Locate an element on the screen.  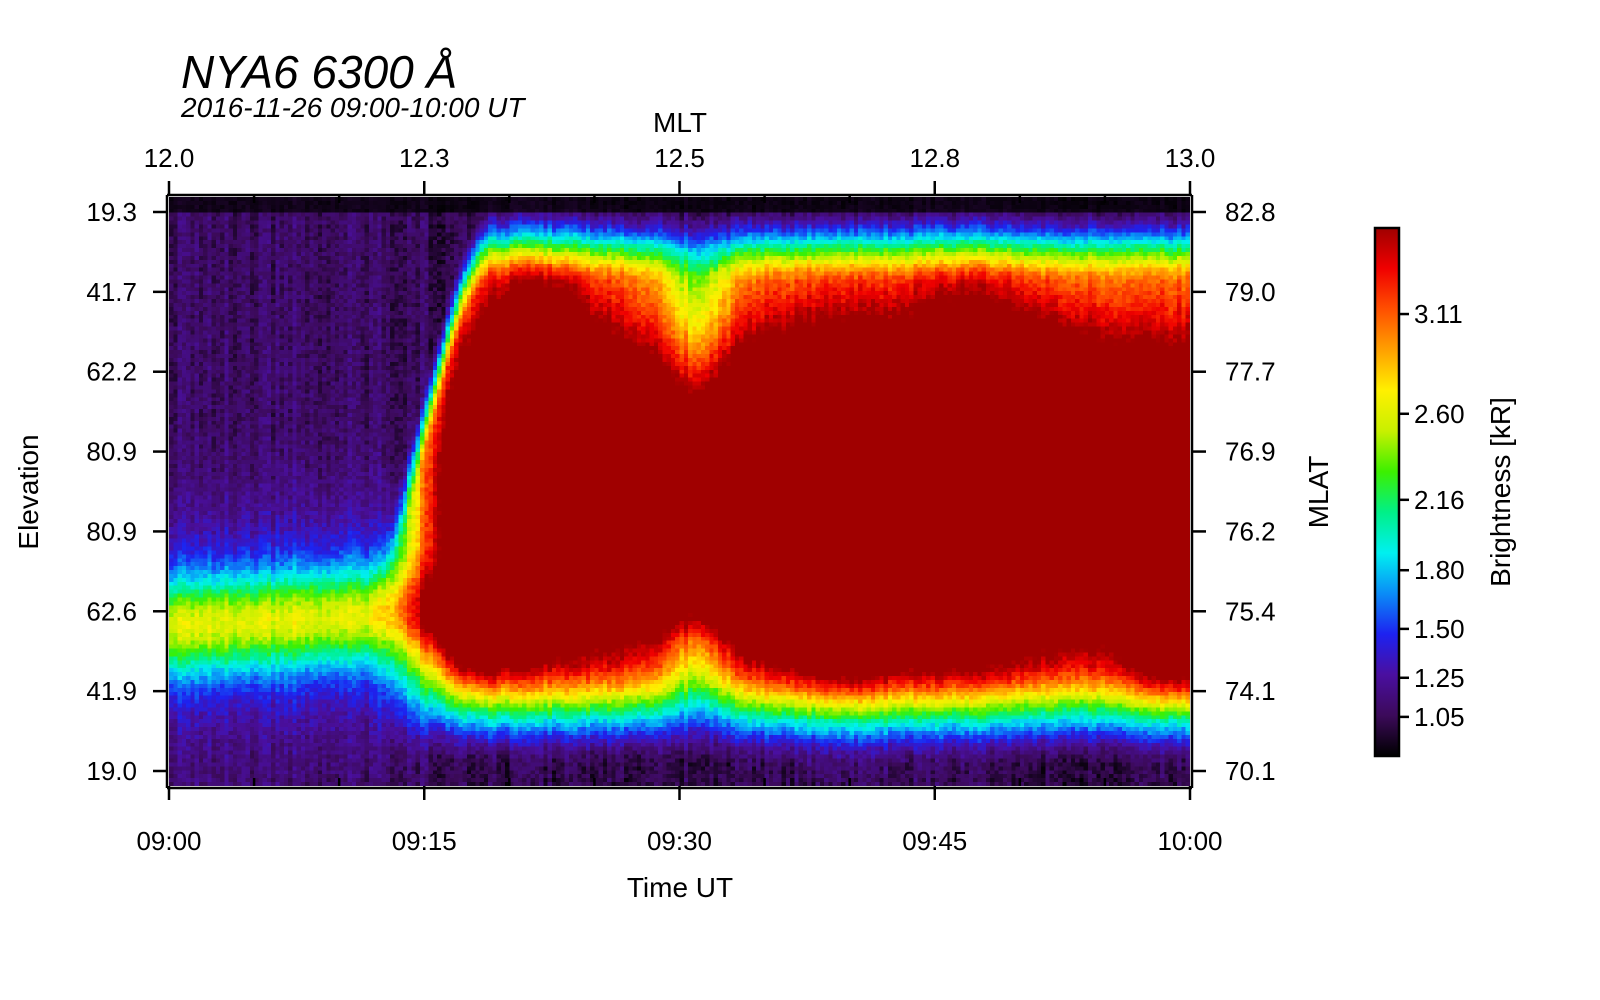
x-tick-label: 09:00 is located at coordinates (168, 841).